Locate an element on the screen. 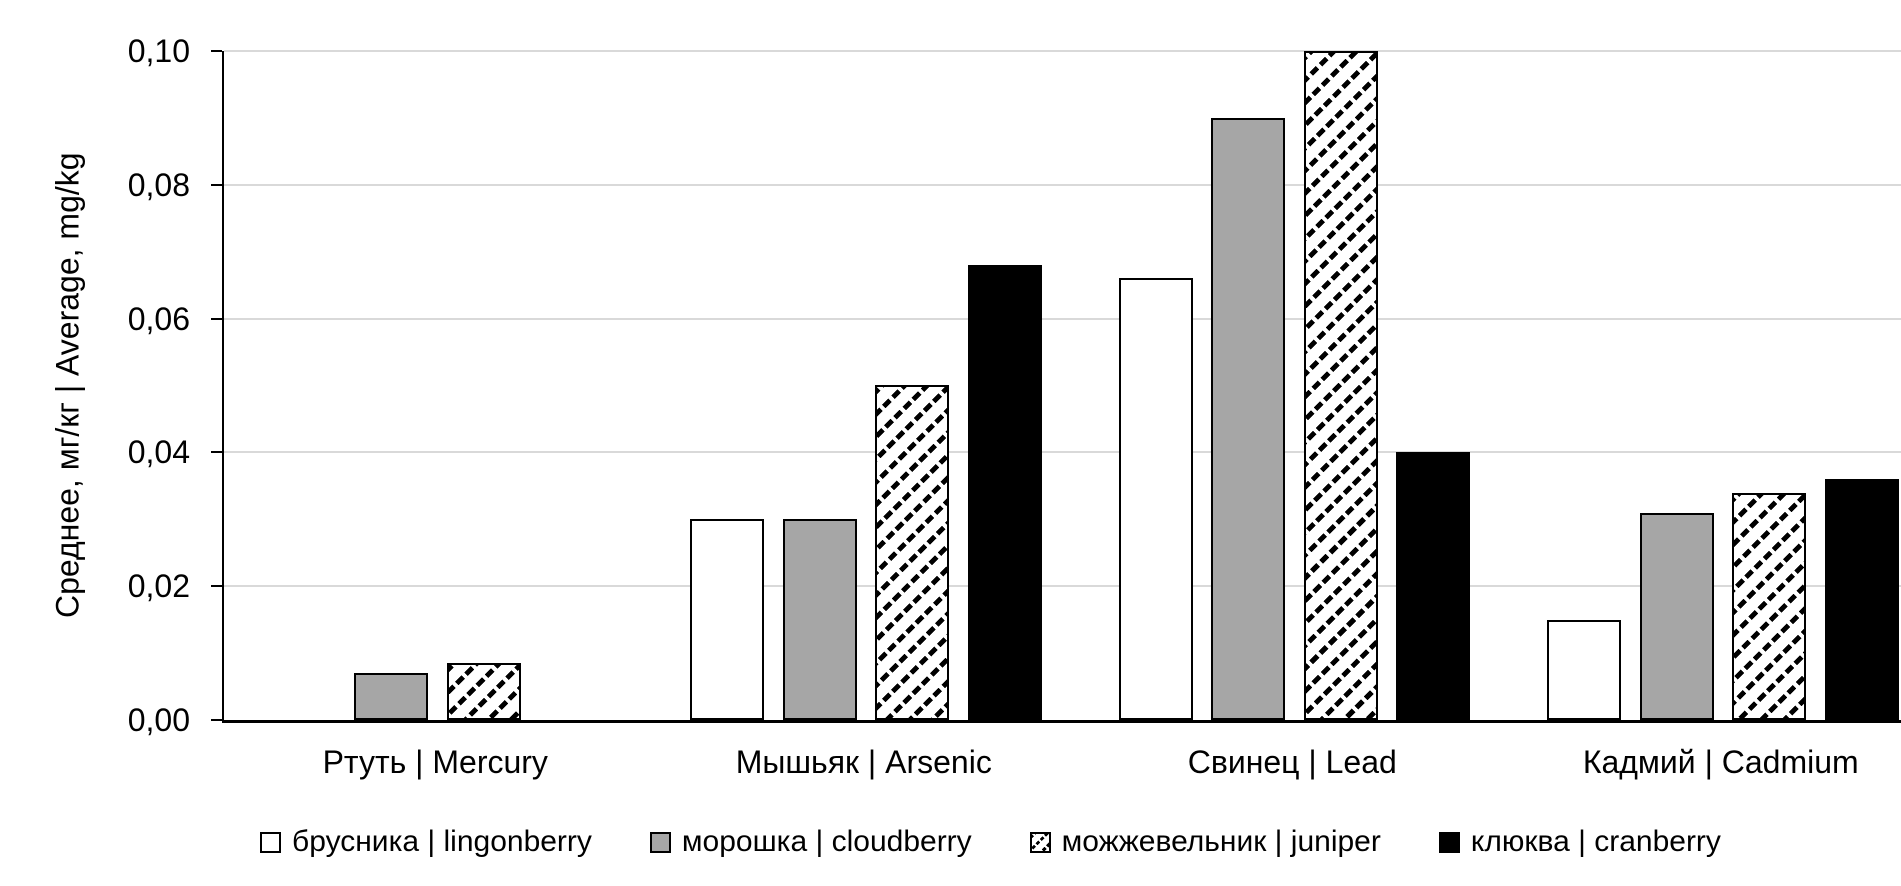  bar-Свинец | Lead-морошка | cloudberry is located at coordinates (1248, 419).